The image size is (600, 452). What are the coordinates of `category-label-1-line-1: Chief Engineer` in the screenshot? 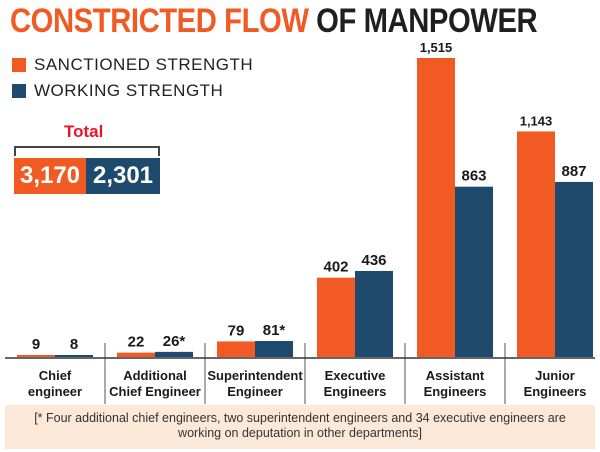 It's located at (155, 391).